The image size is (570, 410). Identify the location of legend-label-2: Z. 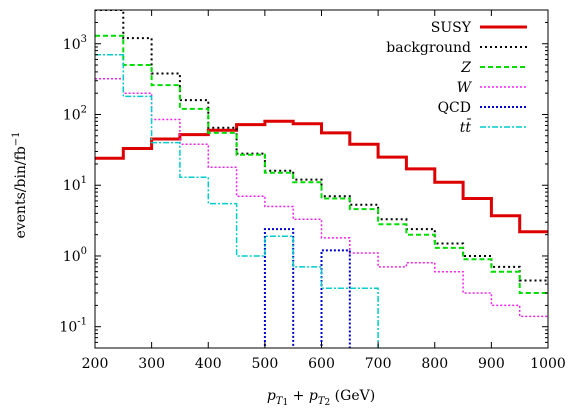
(465, 68).